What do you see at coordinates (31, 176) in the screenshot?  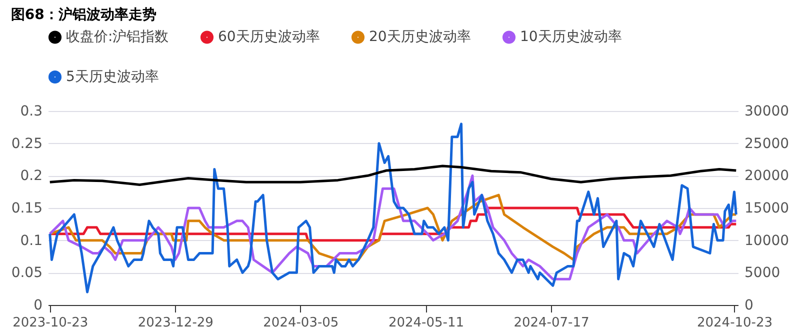 I see `y-tick-label: 0.2` at bounding box center [31, 176].